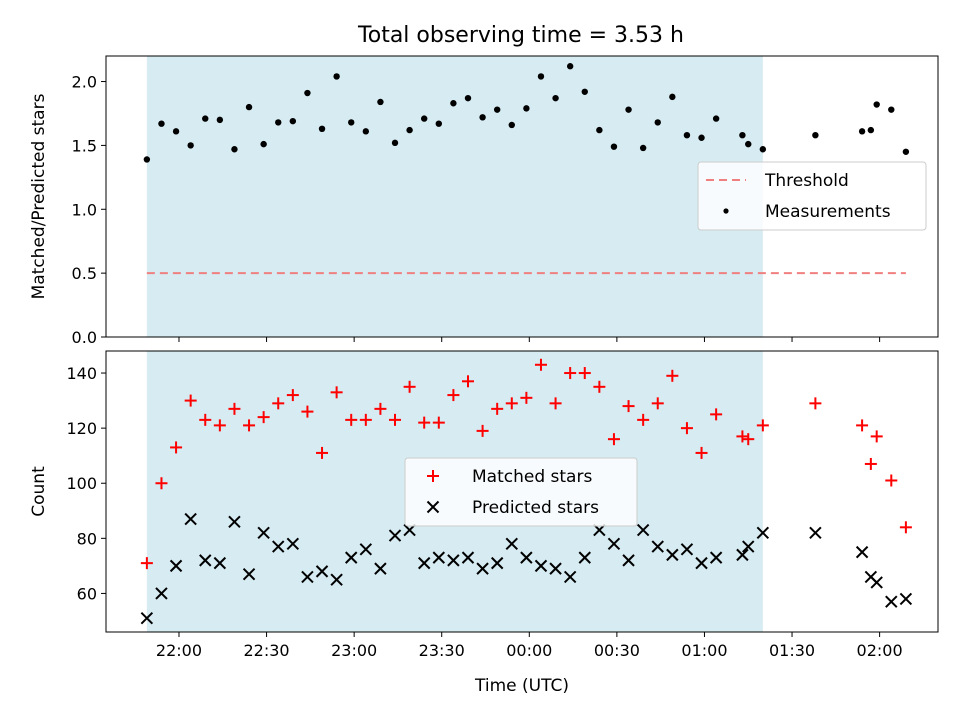 The width and height of the screenshot is (960, 720). What do you see at coordinates (84, 145) in the screenshot?
I see `y-tick-label: 1.5` at bounding box center [84, 145].